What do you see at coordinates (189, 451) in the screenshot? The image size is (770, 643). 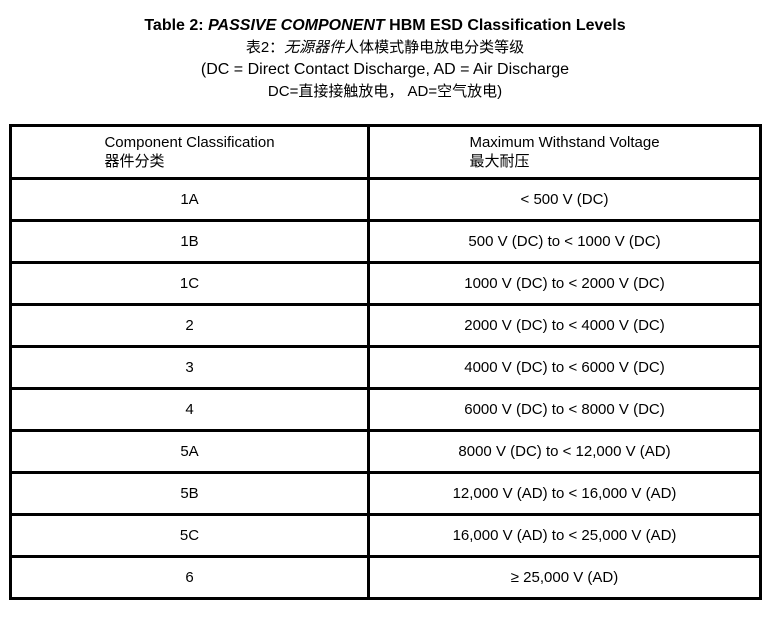 I see `classification-cell: 5A` at bounding box center [189, 451].